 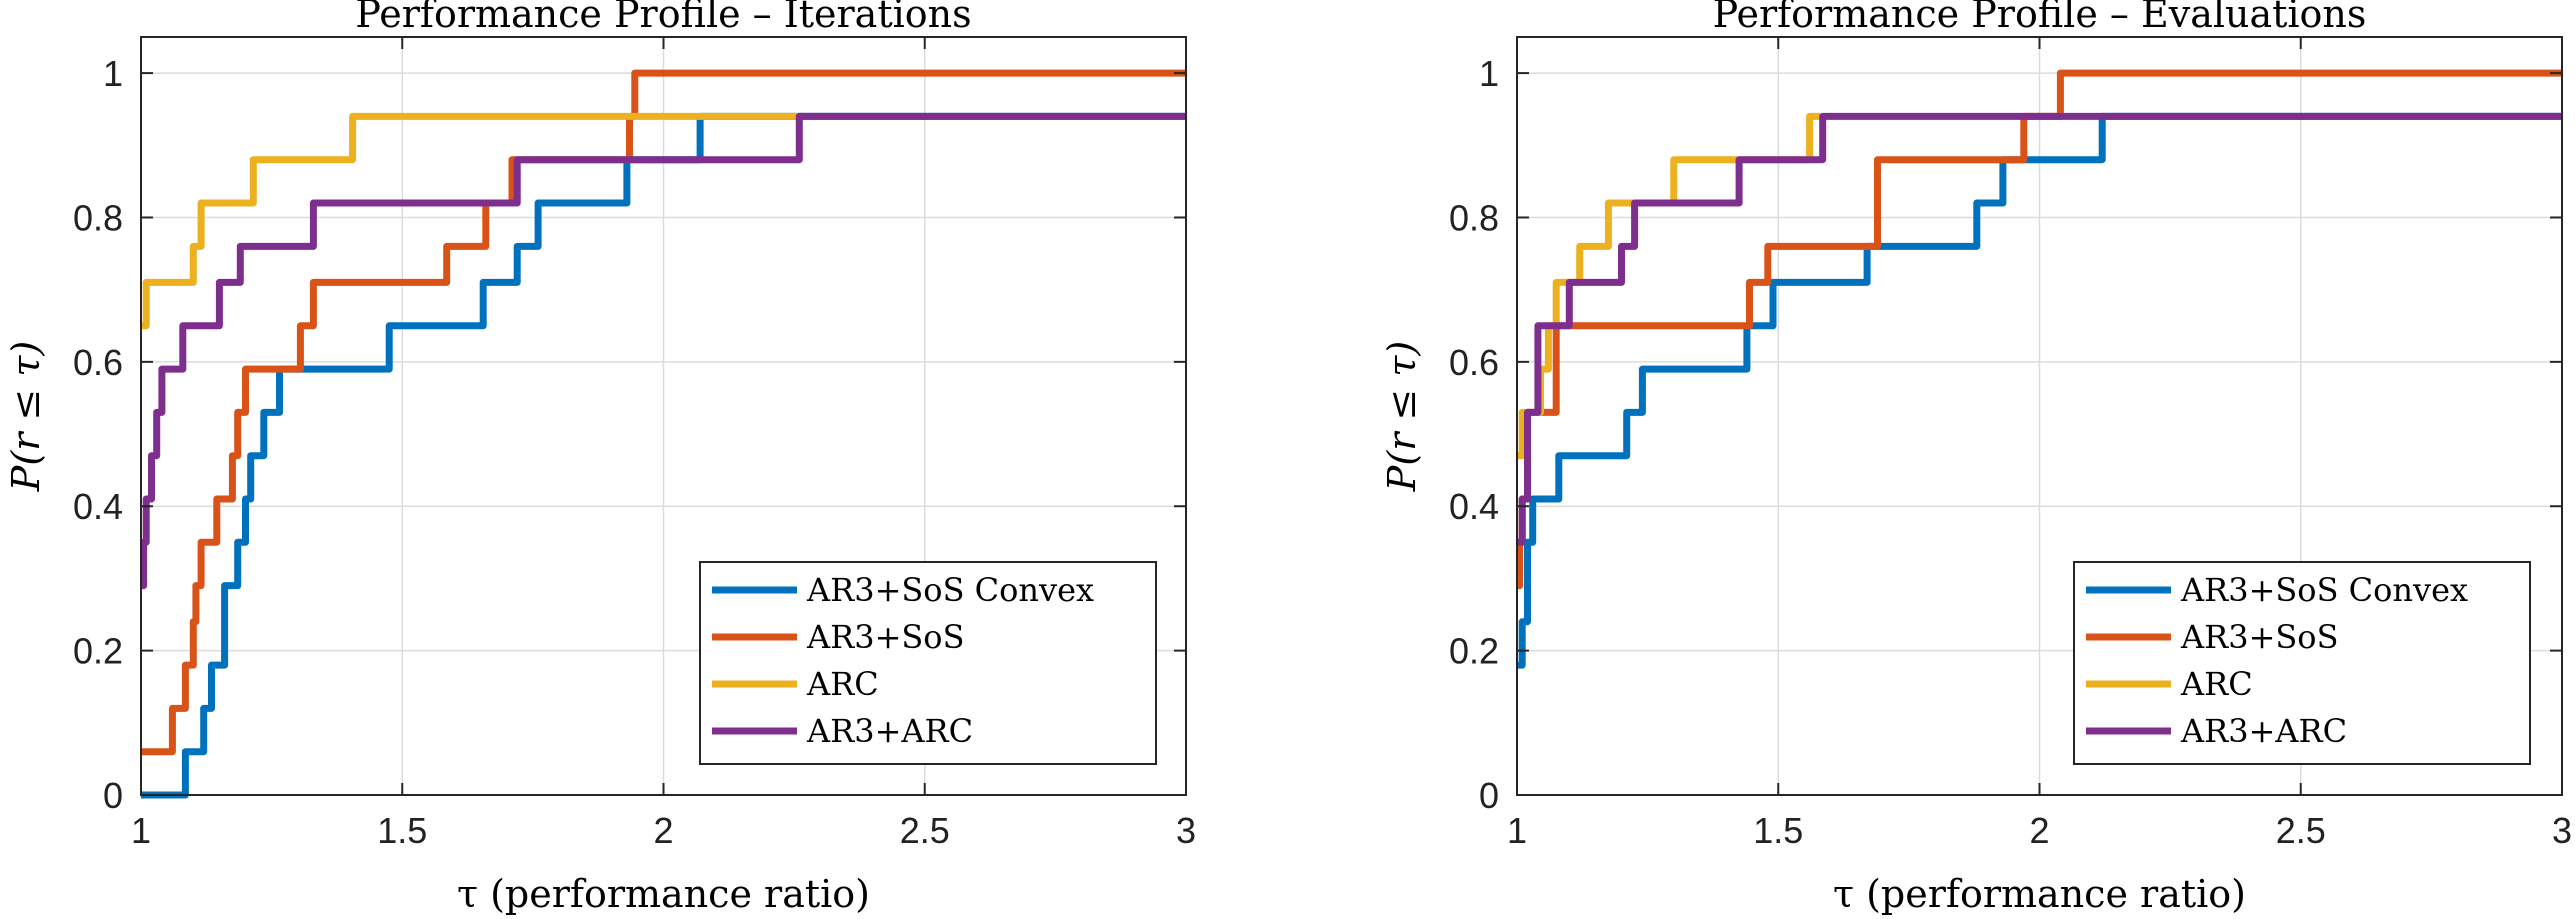 I want to click on chart-title: Performance Profile – Iterations, so click(x=663, y=18).